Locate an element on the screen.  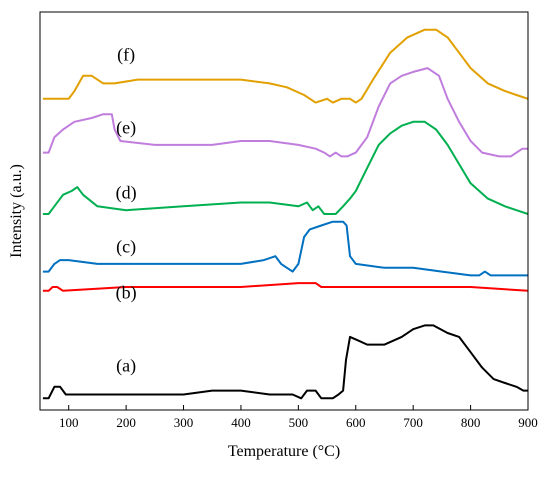
curve-label-c: (c) is located at coordinates (126, 246).